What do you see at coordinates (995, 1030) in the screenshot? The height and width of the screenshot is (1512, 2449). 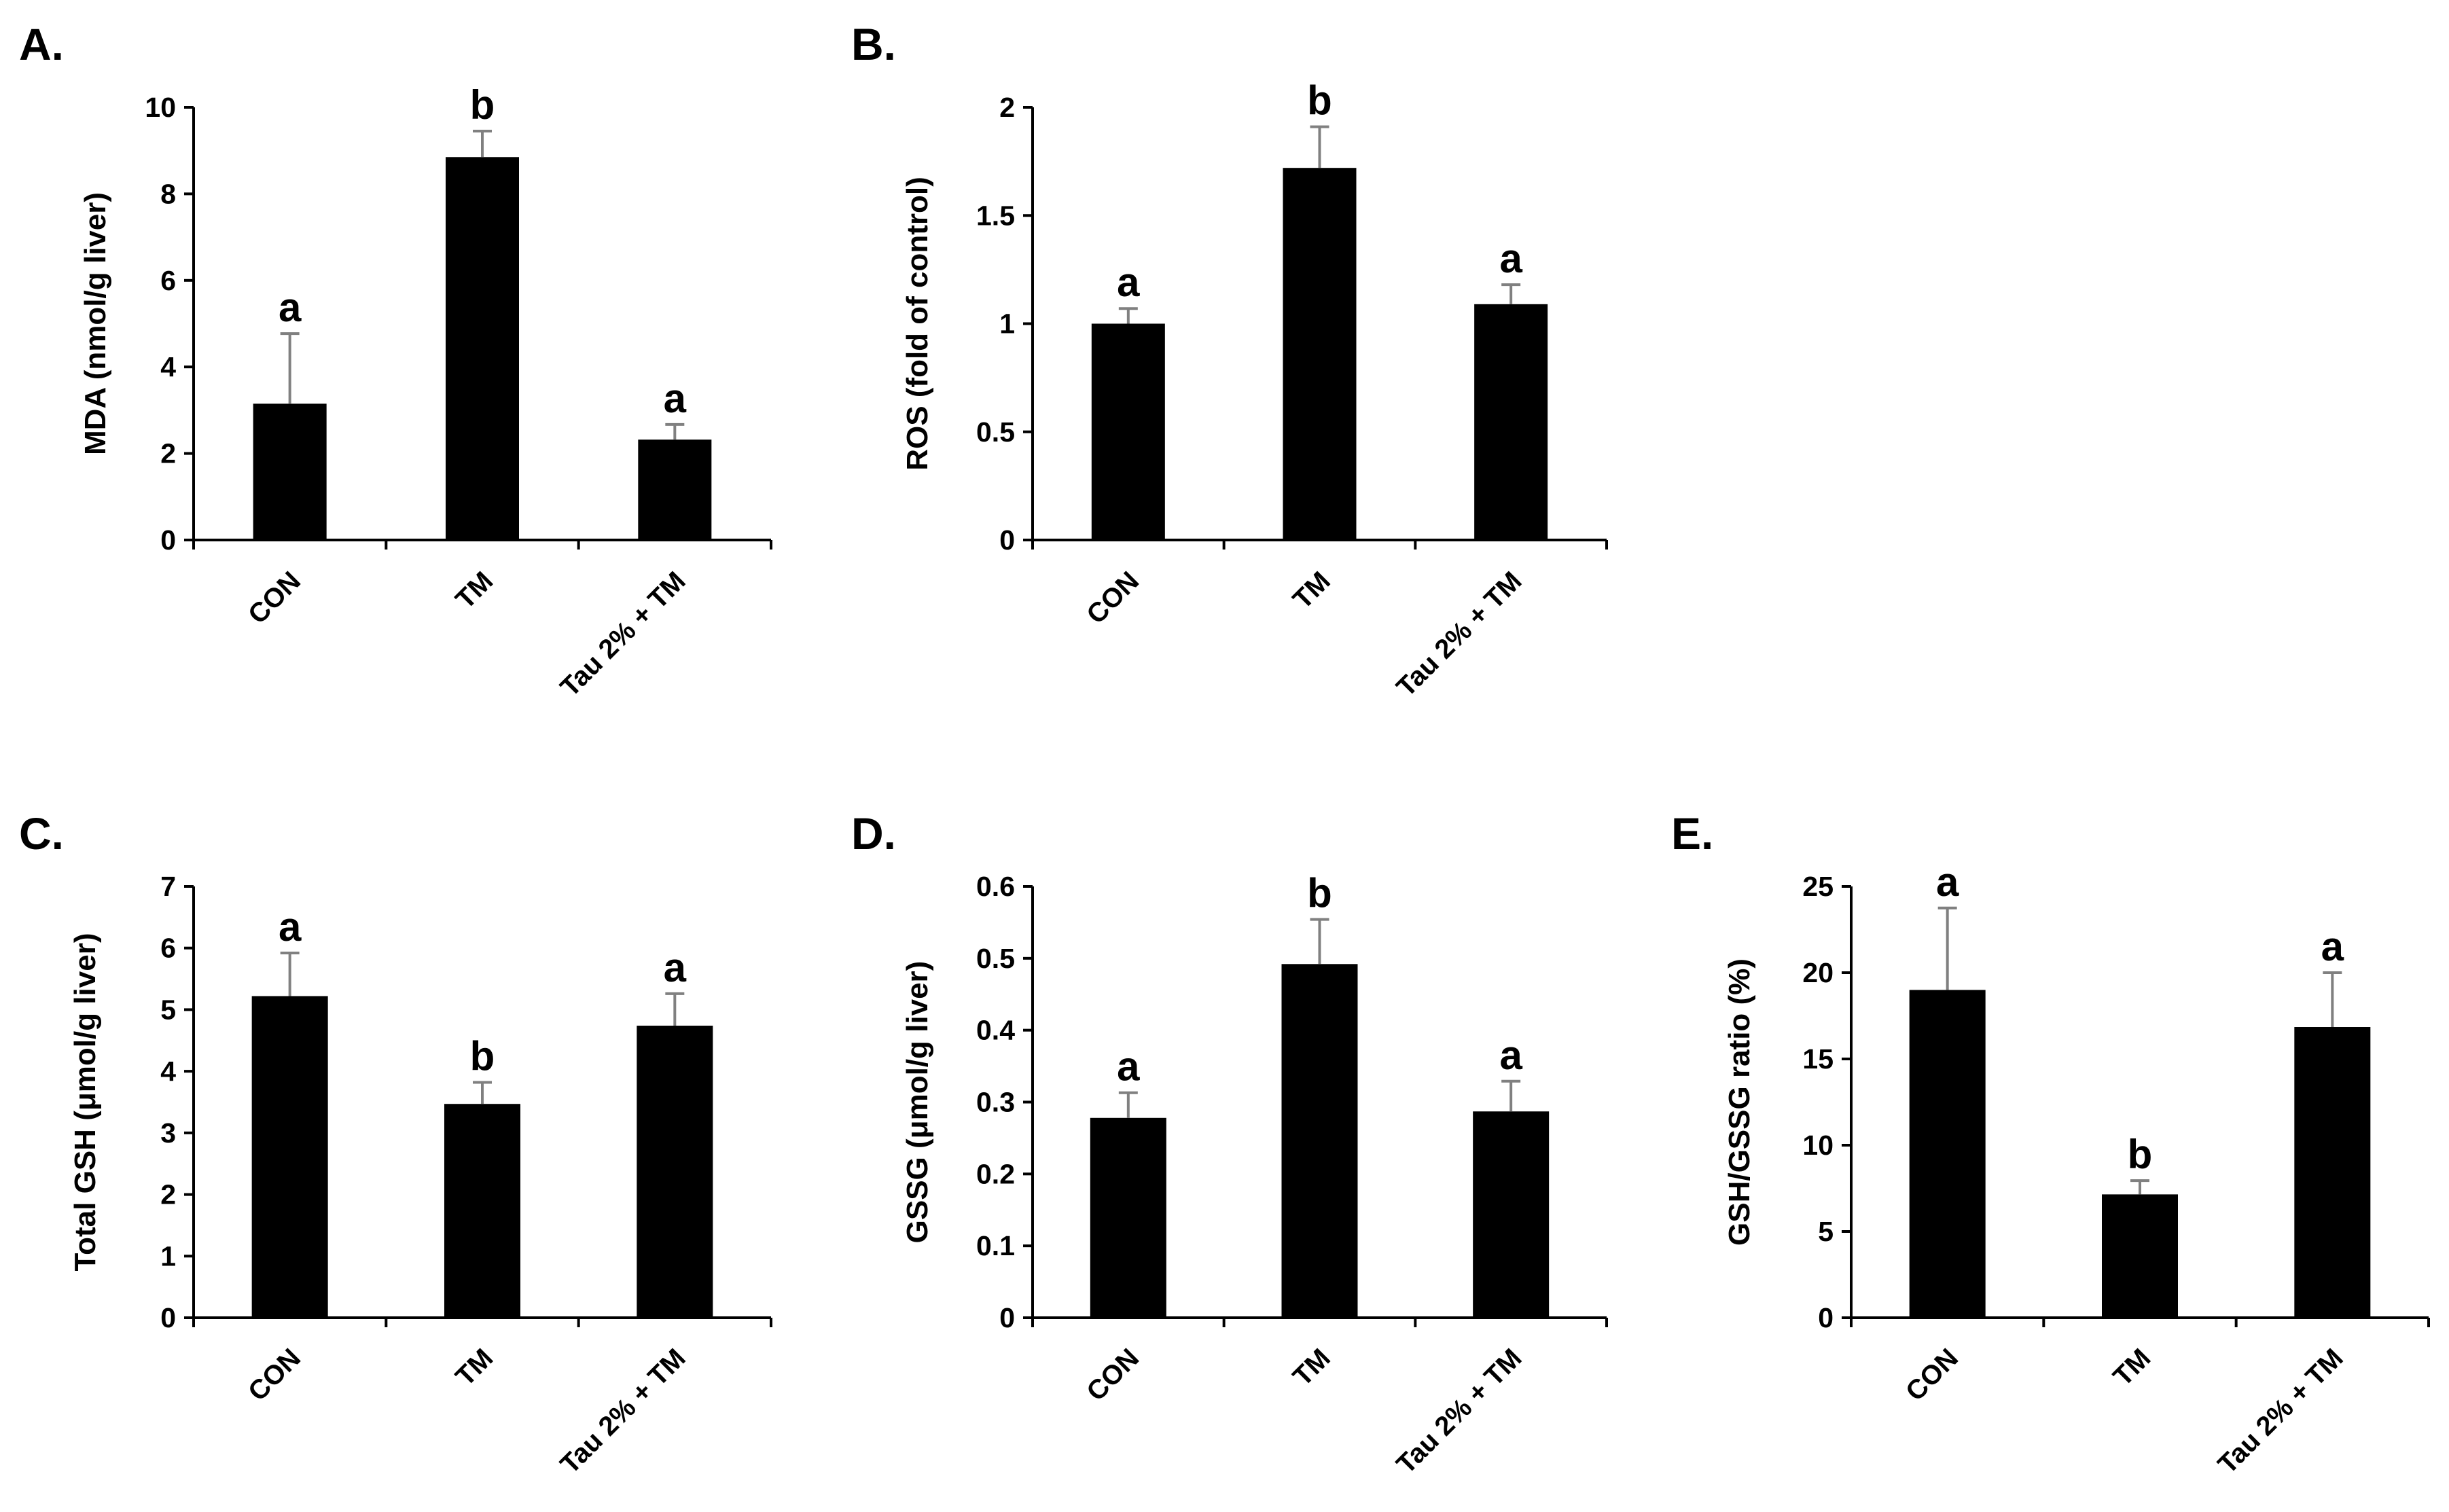 I see `y-tick-label: 0.4` at bounding box center [995, 1030].